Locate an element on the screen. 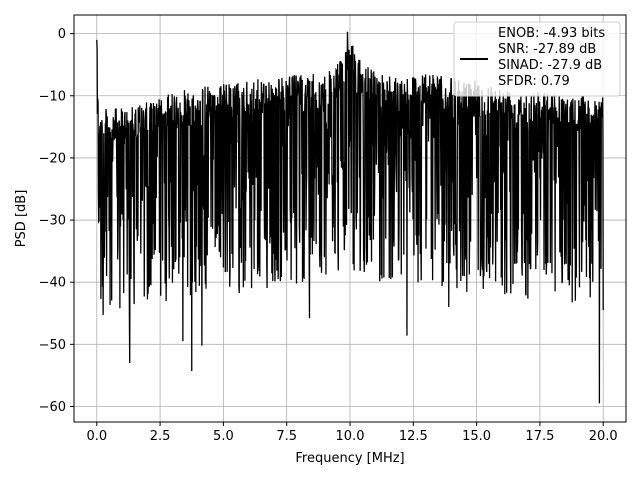 Image resolution: width=640 pixels, height=480 pixels. legend-line: SNR: -27.89 dB is located at coordinates (547, 49).